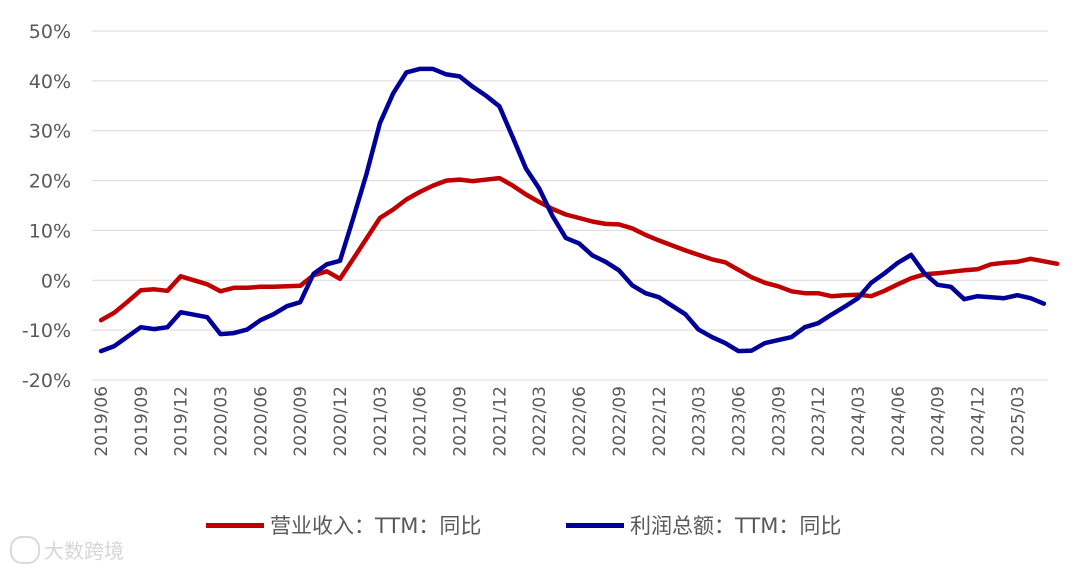 The image size is (1080, 568). I want to click on x-tick-label: 2022/03, so click(540, 421).